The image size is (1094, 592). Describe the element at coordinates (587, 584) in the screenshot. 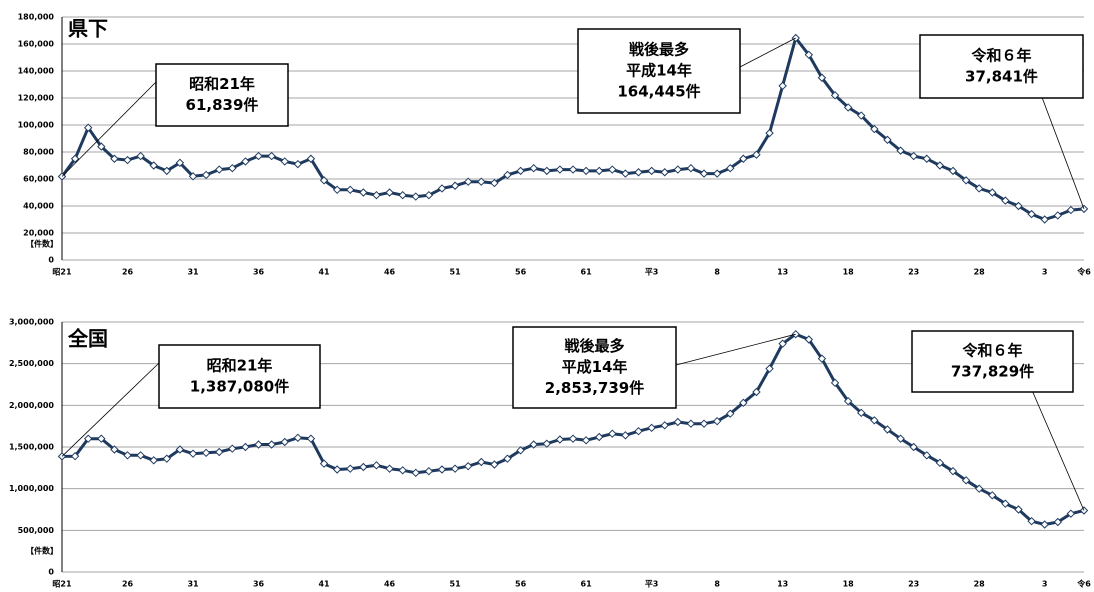

I see `x-tick-label: 61` at that location.